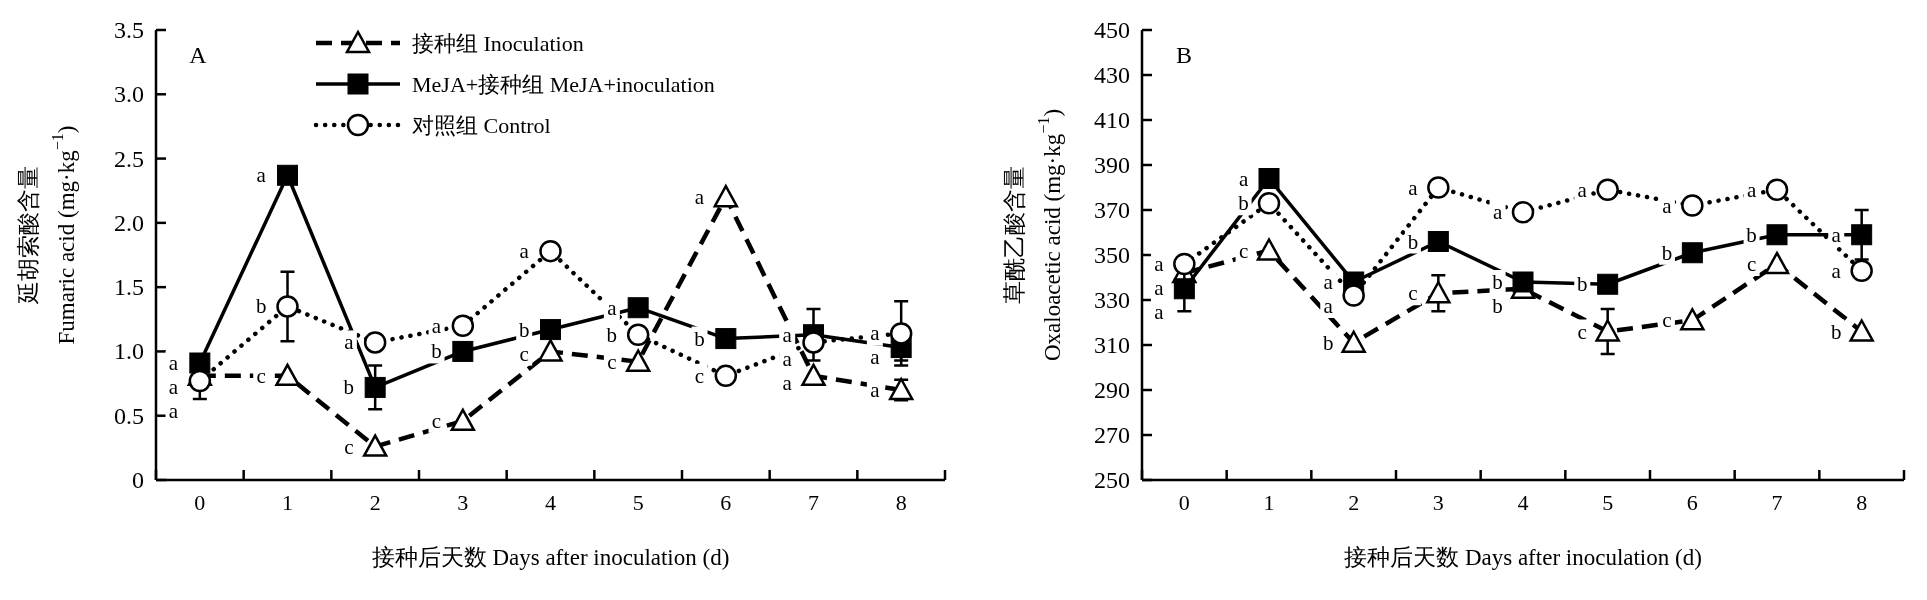 This screenshot has width=1927, height=600. I want to click on y-tick-label: 450, so click(1112, 30).